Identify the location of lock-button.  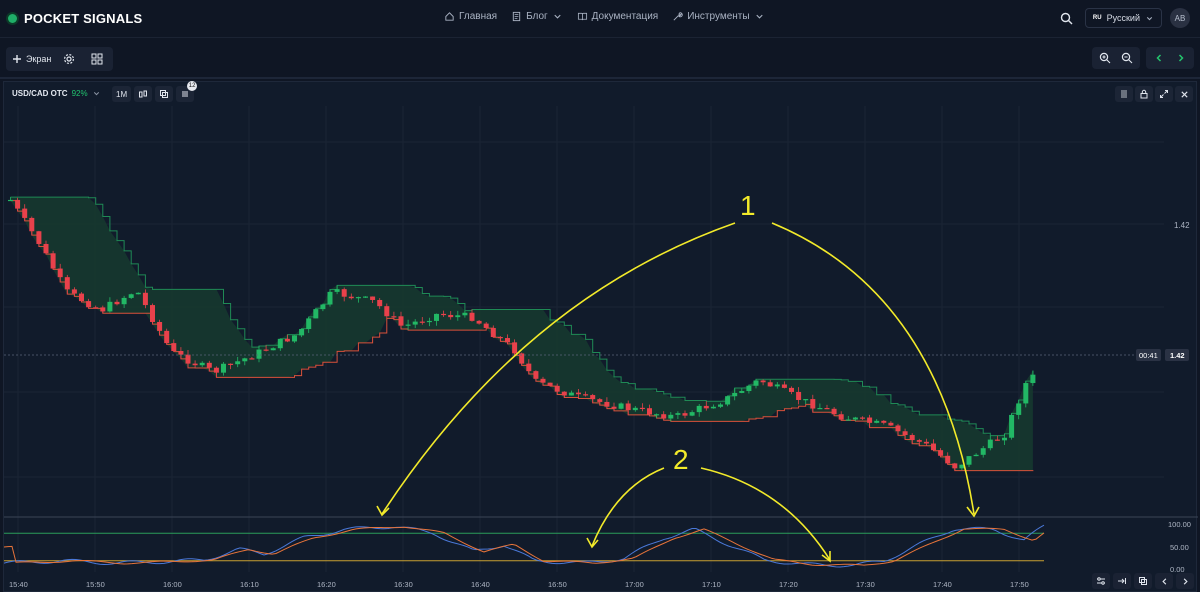
(1144, 94).